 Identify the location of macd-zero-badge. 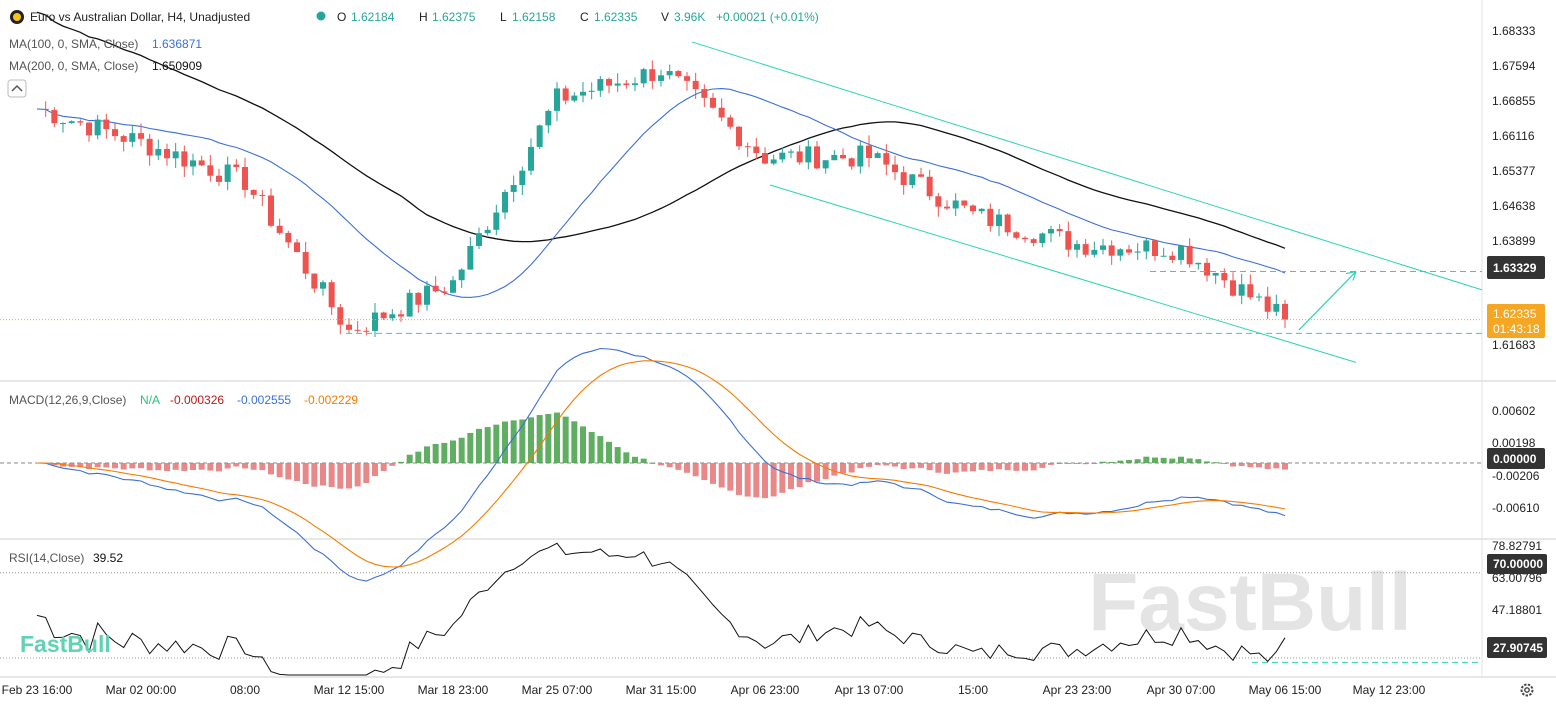
(1516, 458).